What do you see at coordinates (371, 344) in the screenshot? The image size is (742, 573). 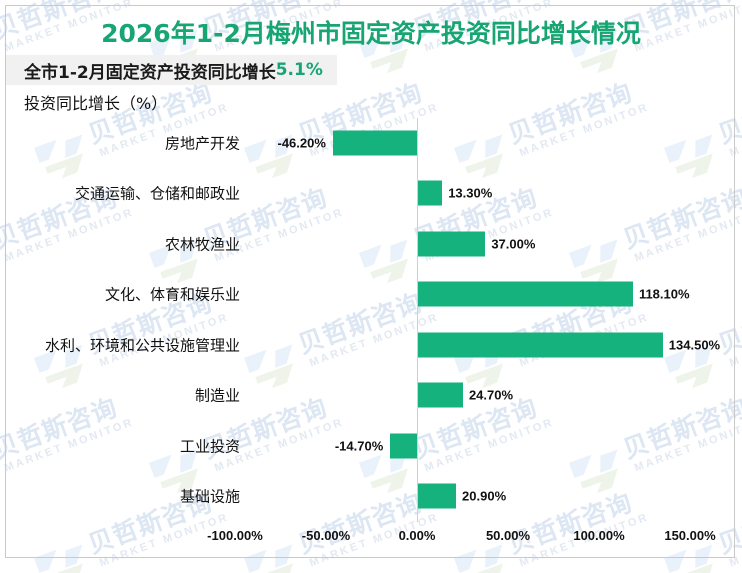 I see `bar-row: 水利、环境和公共设施管理业 134.50%` at bounding box center [371, 344].